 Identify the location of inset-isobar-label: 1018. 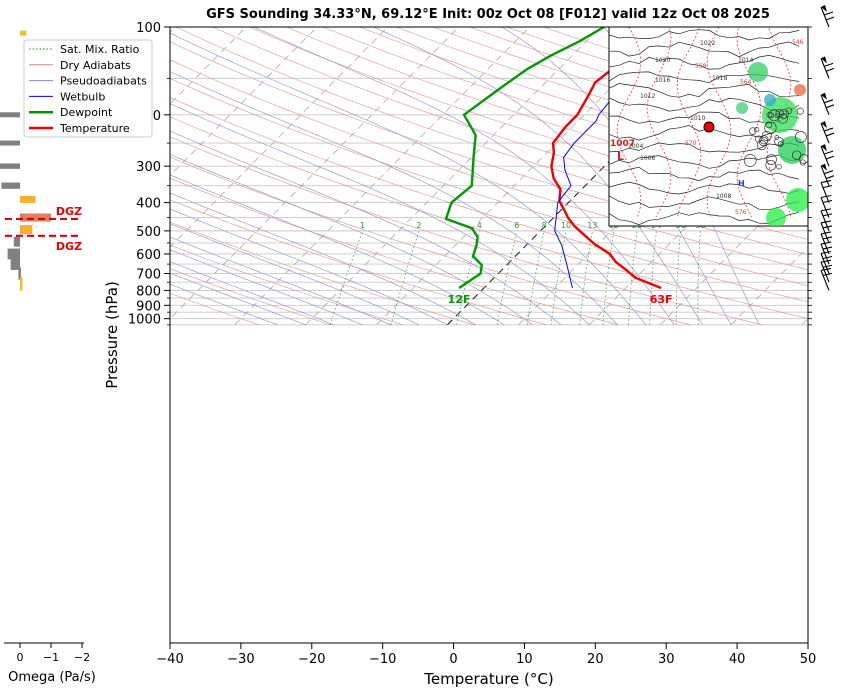
(719, 78).